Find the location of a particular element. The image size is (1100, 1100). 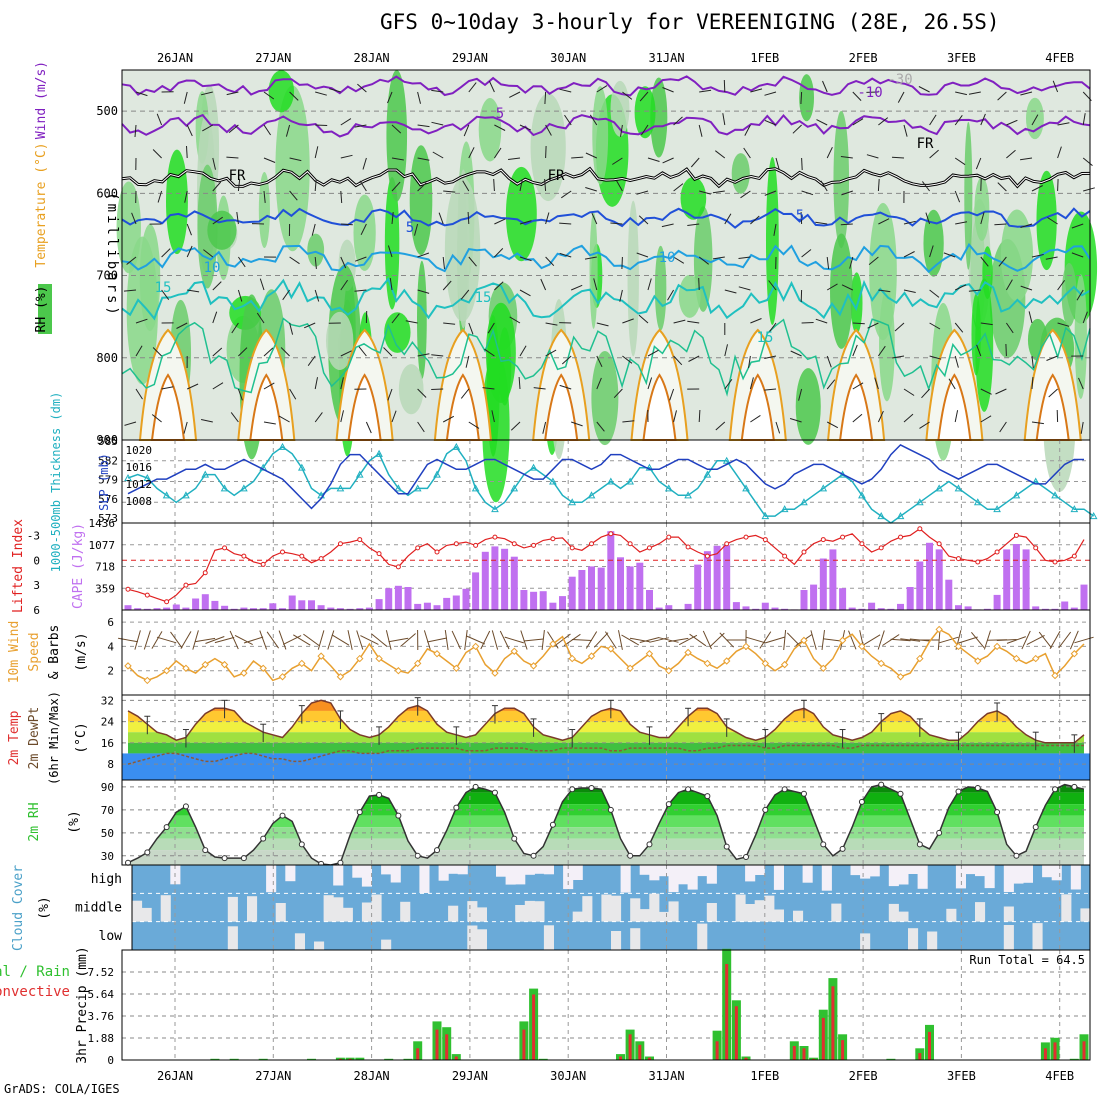

wind-tick-6: 6 is located at coordinates (110, 622).